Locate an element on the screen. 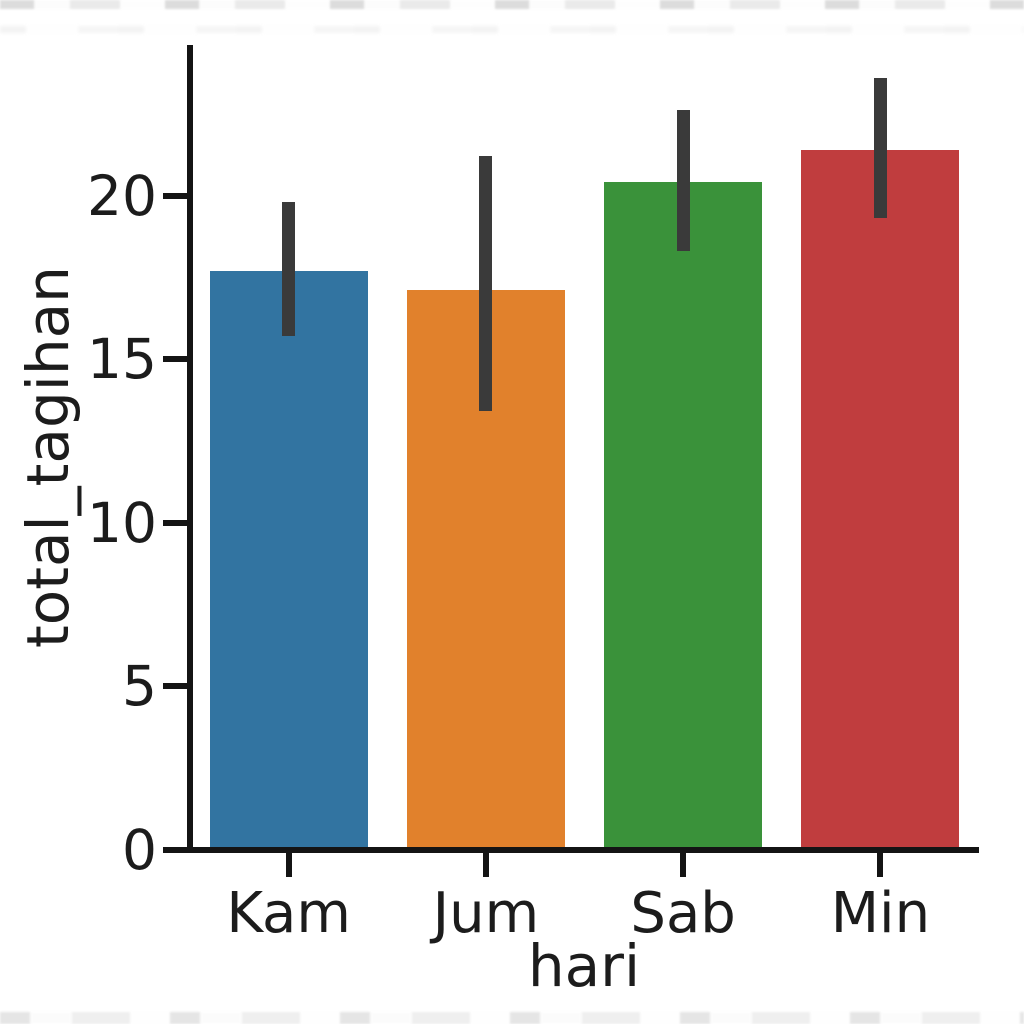 The height and width of the screenshot is (1024, 1024). y-tick-label-5: 5 is located at coordinates (139, 686).